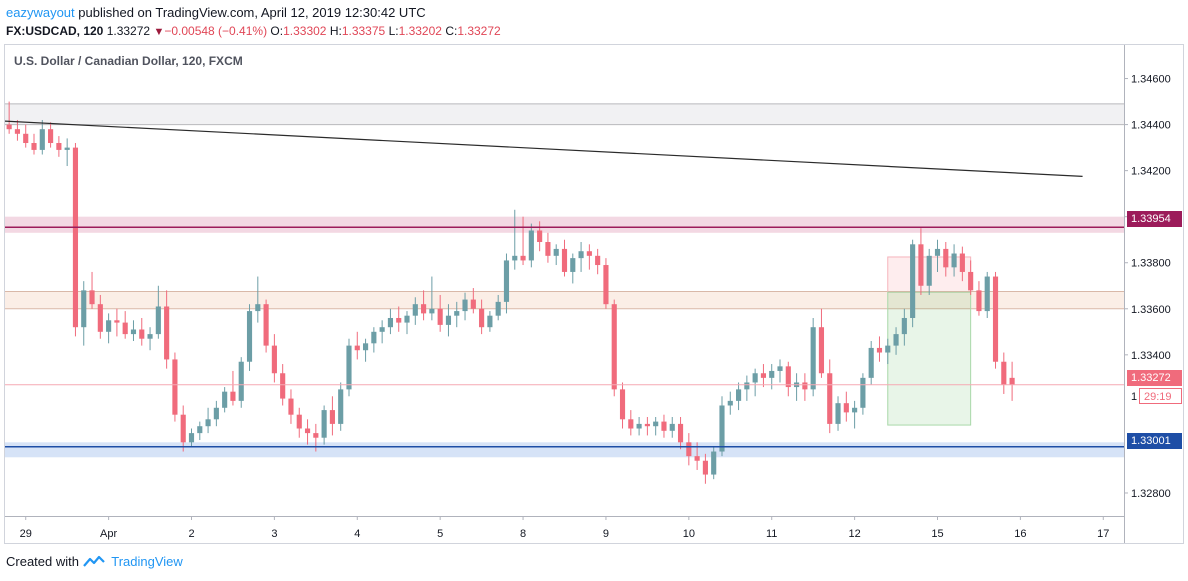  I want to click on author-link: eazywayout, so click(40, 12).